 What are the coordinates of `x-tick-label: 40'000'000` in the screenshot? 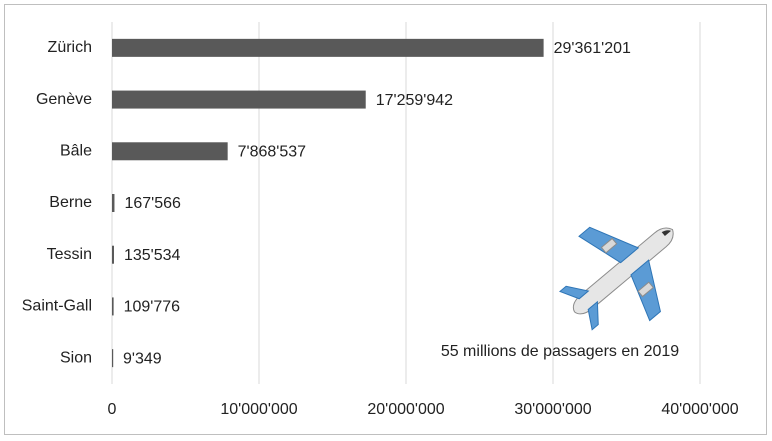 It's located at (699, 409).